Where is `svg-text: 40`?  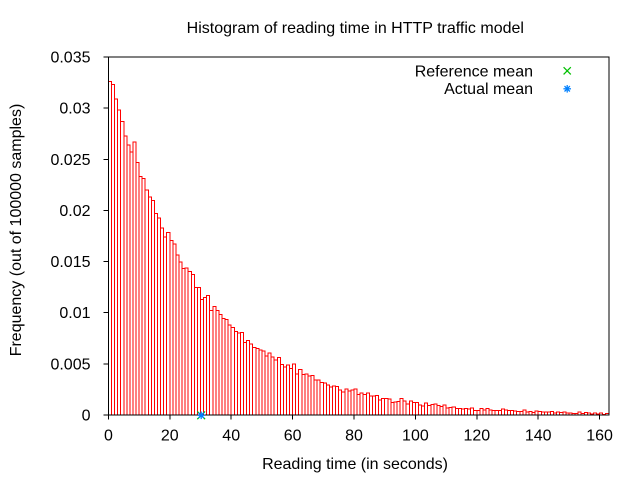 svg-text: 40 is located at coordinates (231, 436).